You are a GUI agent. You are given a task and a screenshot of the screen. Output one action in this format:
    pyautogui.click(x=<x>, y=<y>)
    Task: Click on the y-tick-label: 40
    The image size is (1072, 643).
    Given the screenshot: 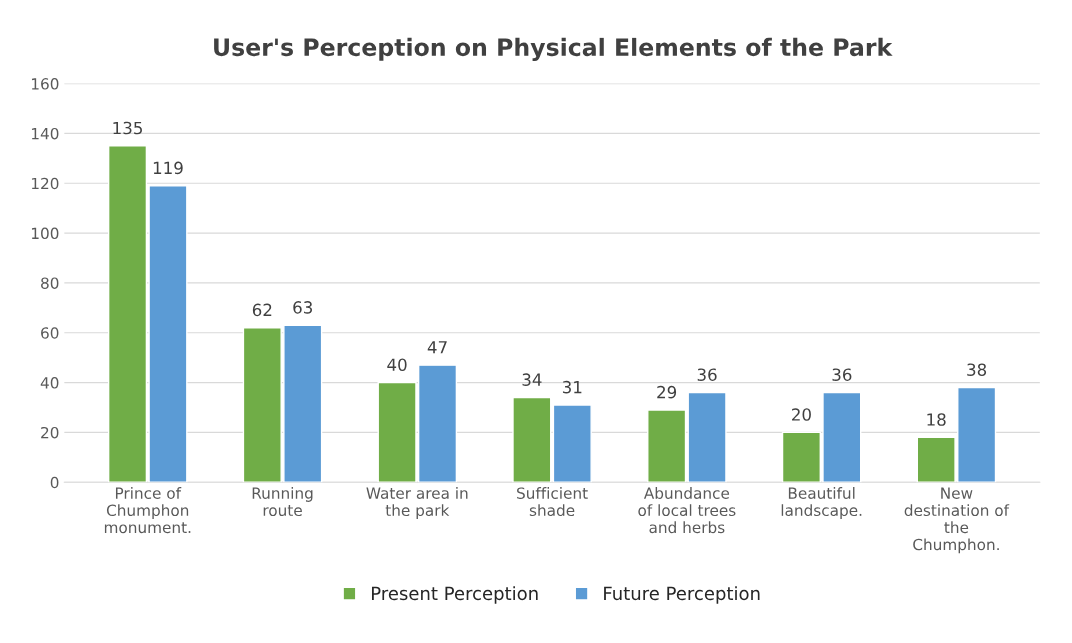 What is the action you would take?
    pyautogui.click(x=49, y=383)
    